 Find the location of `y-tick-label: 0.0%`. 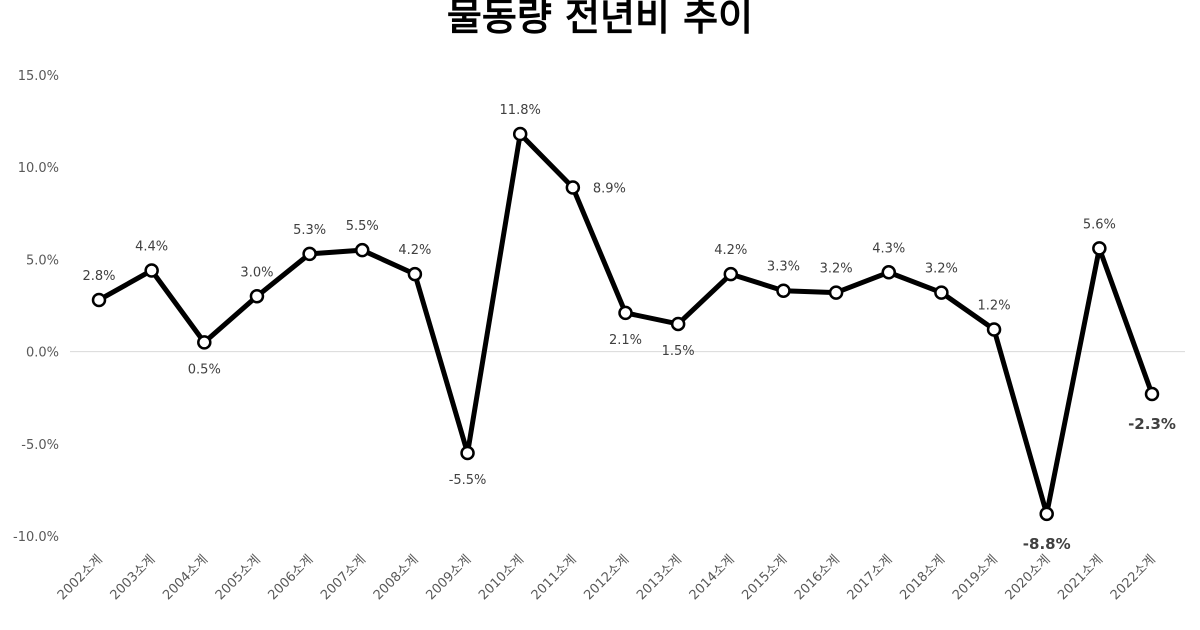

y-tick-label: 0.0% is located at coordinates (42, 353).